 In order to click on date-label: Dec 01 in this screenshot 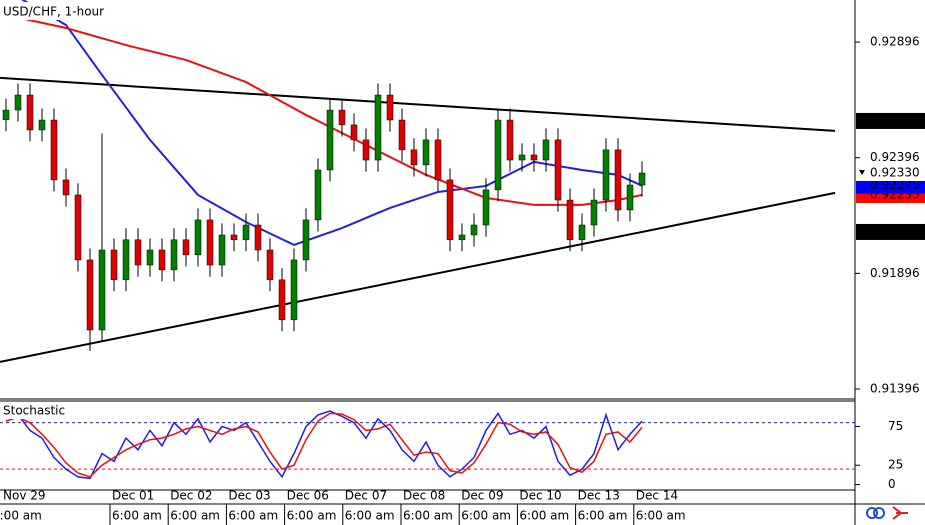, I will do `click(133, 496)`.